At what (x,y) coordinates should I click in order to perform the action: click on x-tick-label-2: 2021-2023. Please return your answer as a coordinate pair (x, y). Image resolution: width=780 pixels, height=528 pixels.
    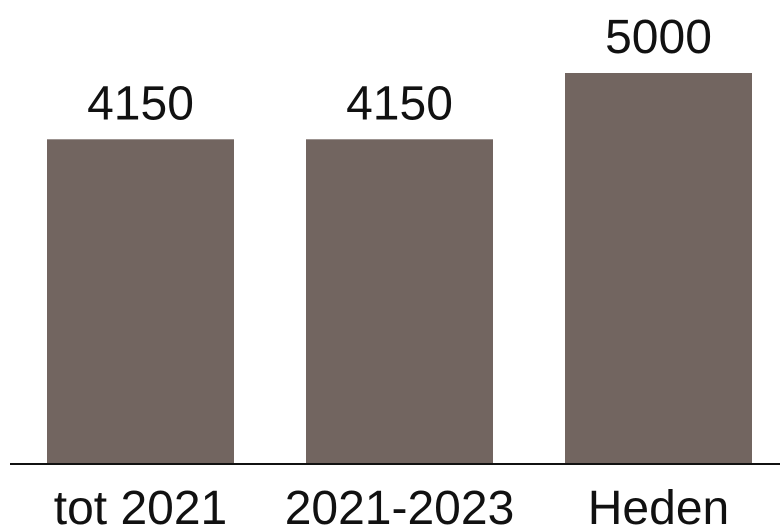
    Looking at the image, I should click on (400, 505).